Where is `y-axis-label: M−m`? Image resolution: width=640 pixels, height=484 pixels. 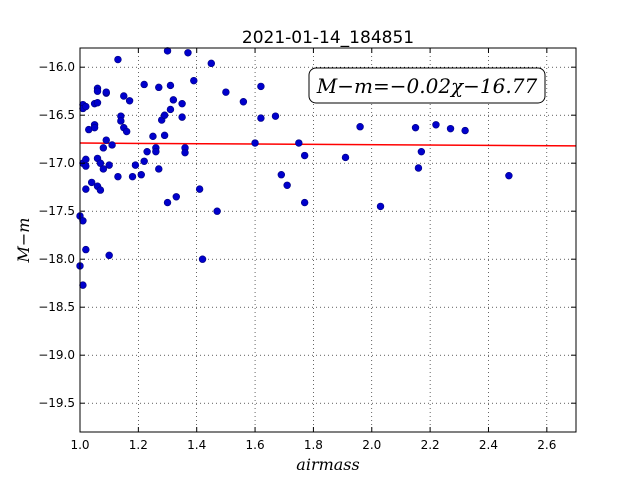 y-axis-label: M−m is located at coordinates (23, 241).